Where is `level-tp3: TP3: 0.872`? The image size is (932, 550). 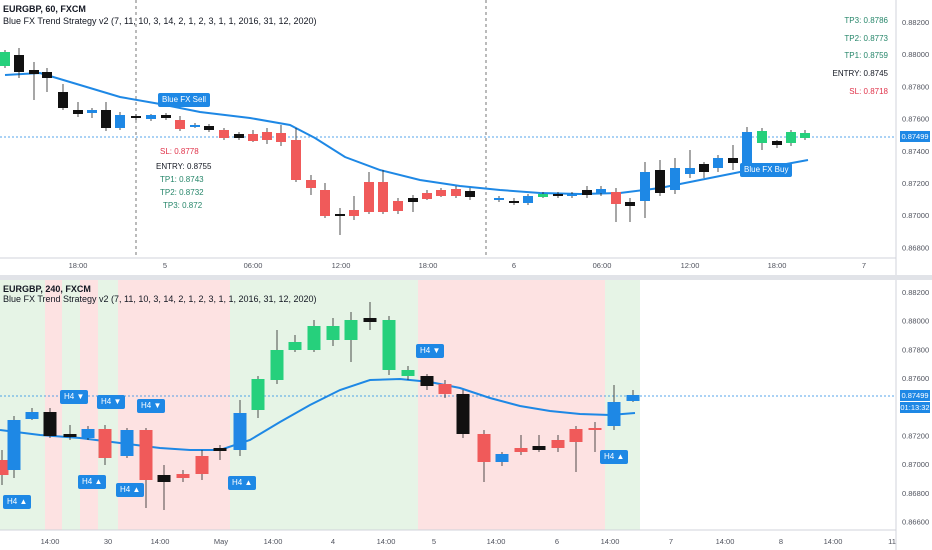
level-tp3: TP3: 0.872 is located at coordinates (183, 205).